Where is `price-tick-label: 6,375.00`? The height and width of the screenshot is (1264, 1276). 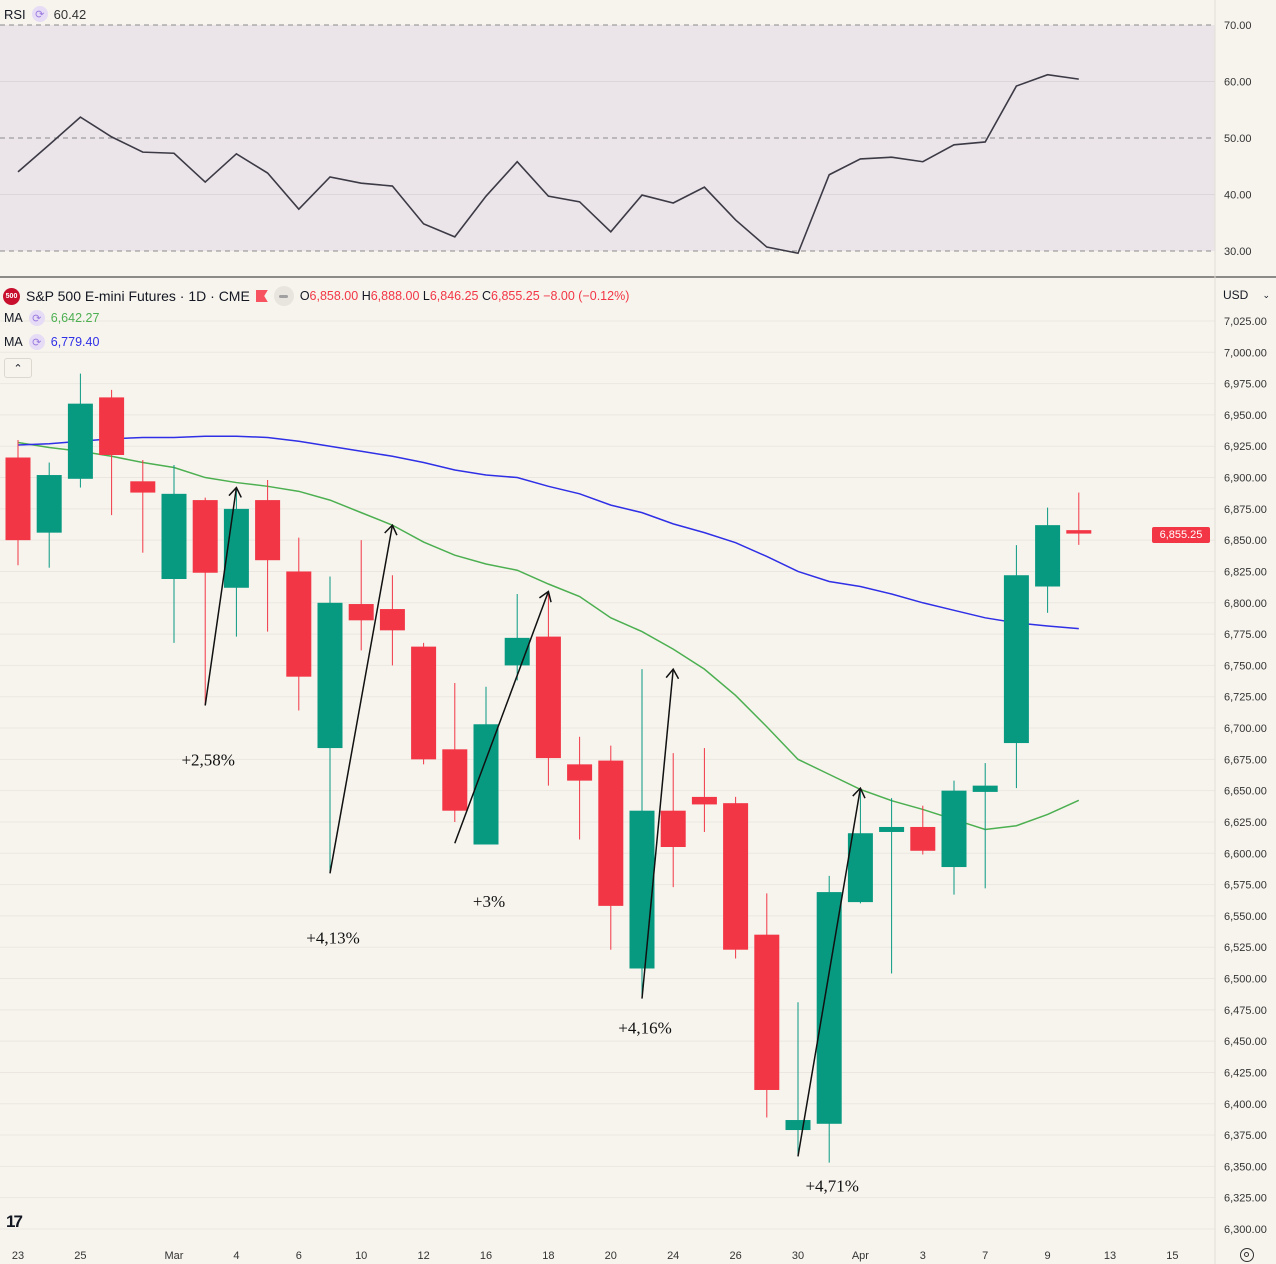
price-tick-label: 6,375.00 is located at coordinates (1245, 1136).